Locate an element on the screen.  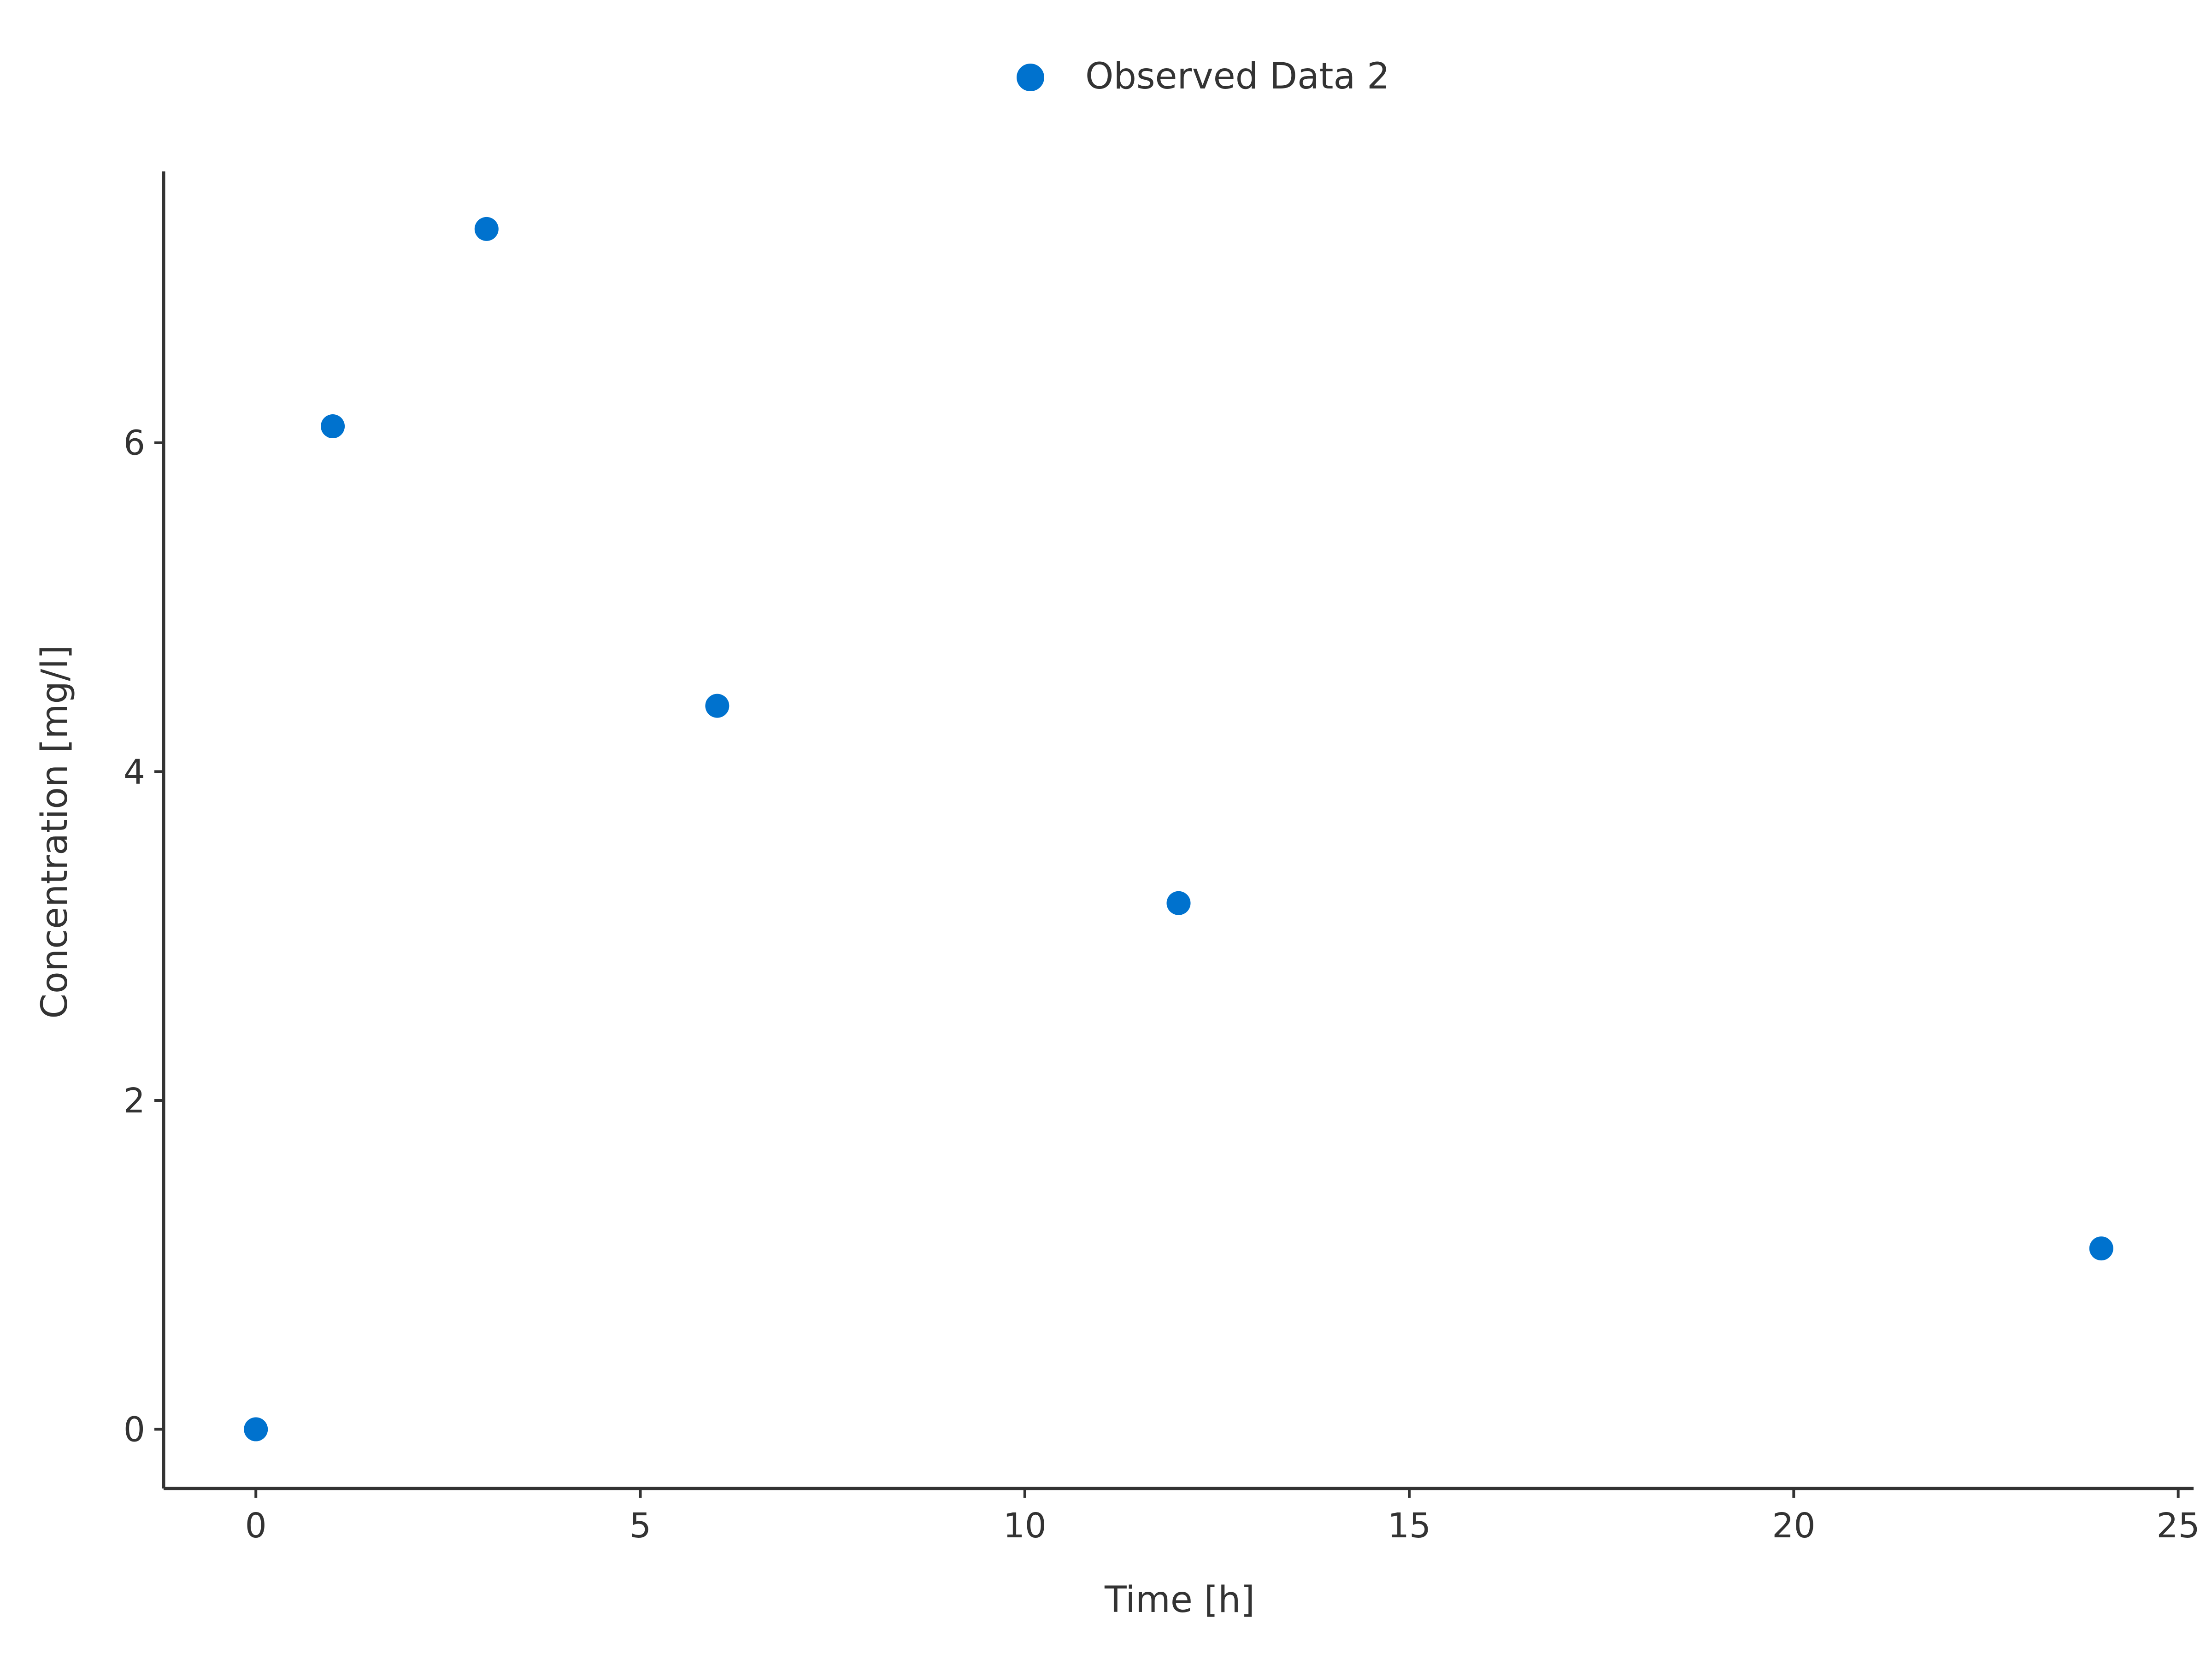
y-tick-label: 2 is located at coordinates (134, 1101).